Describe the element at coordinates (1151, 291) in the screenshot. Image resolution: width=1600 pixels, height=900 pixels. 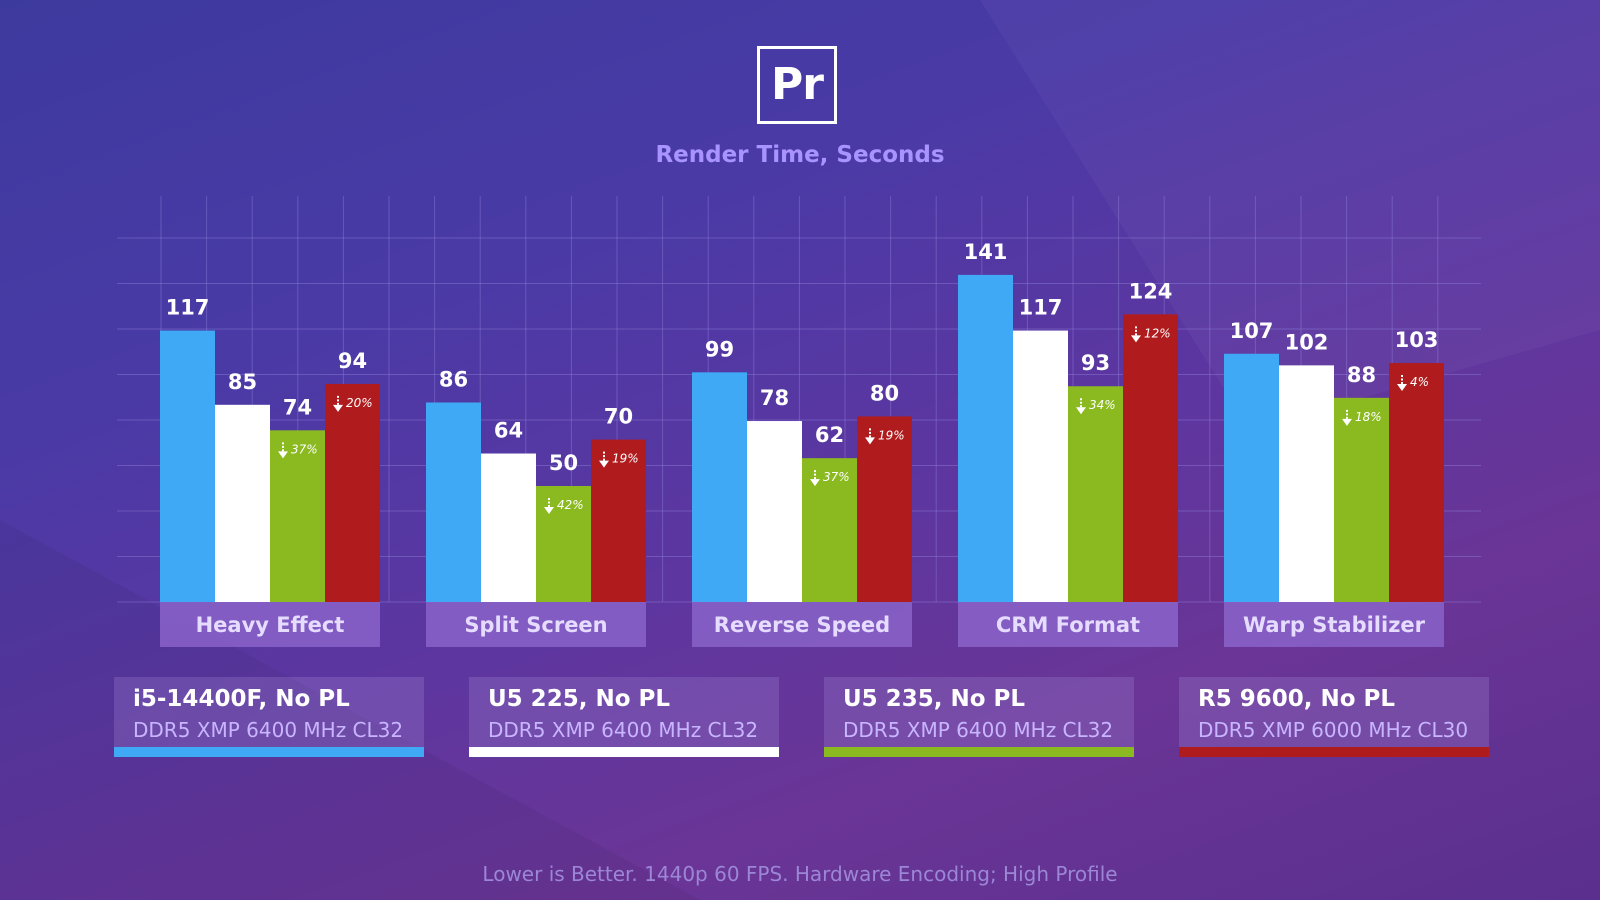
I see `value-label: 124` at that location.